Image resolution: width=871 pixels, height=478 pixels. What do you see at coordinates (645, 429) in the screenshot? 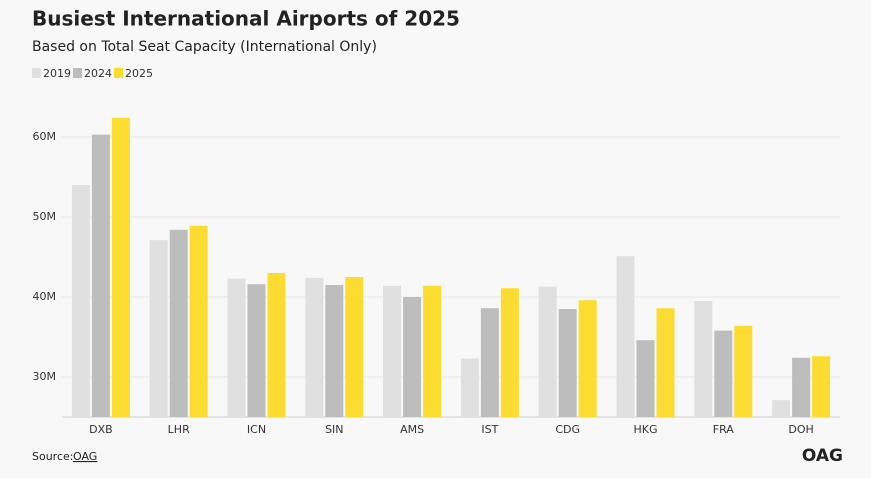
I see `x-tick-label: HKG` at bounding box center [645, 429].